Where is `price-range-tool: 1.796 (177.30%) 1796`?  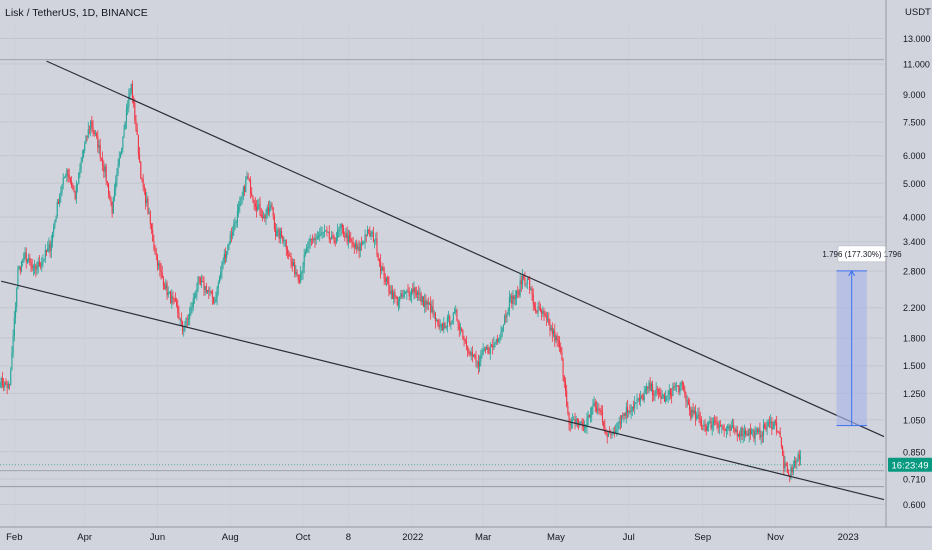
price-range-tool: 1.796 (177.30%) 1796 is located at coordinates (862, 336).